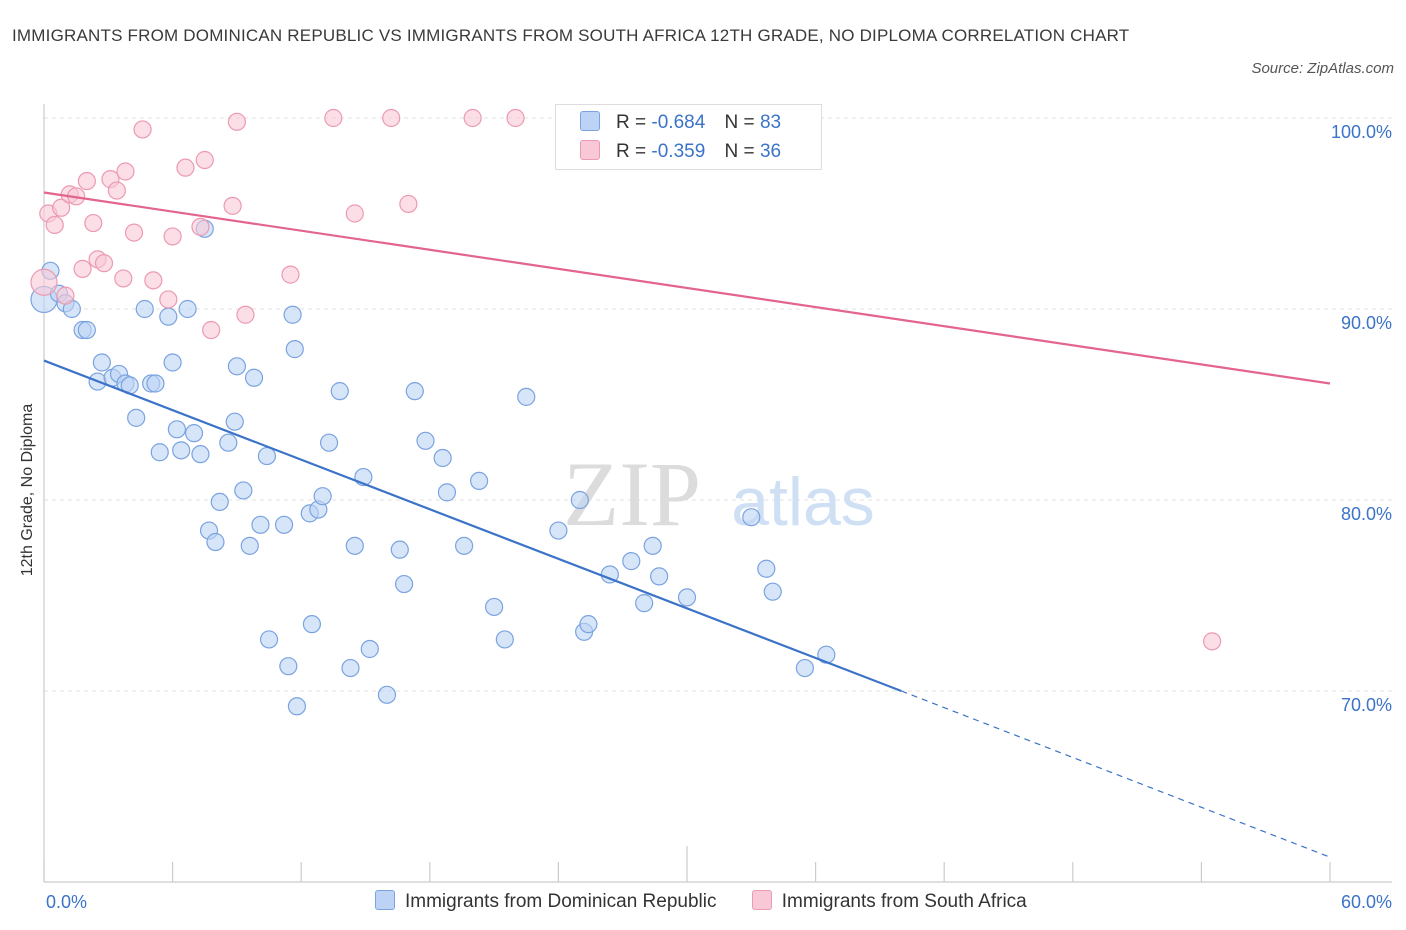 This screenshot has width=1406, height=930. Describe the element at coordinates (1366, 323) in the screenshot. I see `y-tick-label: 90.0%` at that location.